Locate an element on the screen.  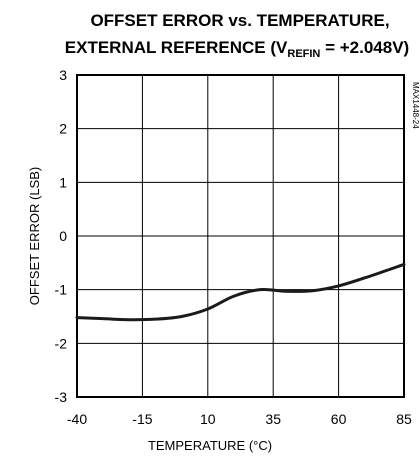
x-tick-label: 35 is located at coordinates (273, 419).